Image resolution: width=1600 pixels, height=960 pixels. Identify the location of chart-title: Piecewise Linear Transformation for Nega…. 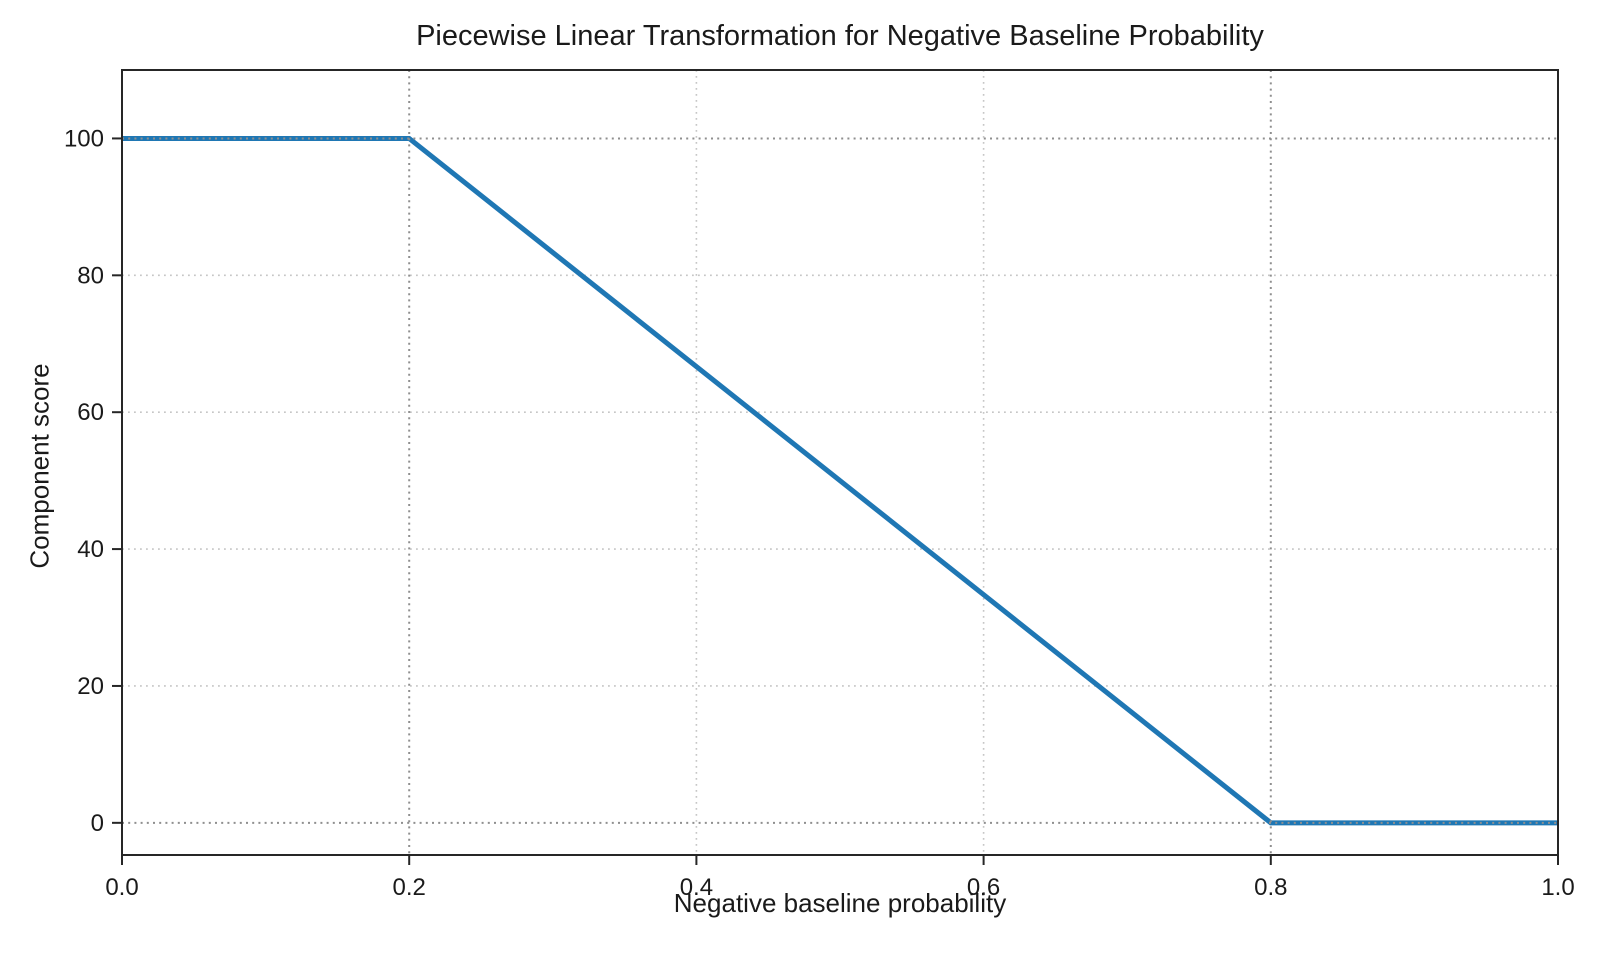
(840, 36).